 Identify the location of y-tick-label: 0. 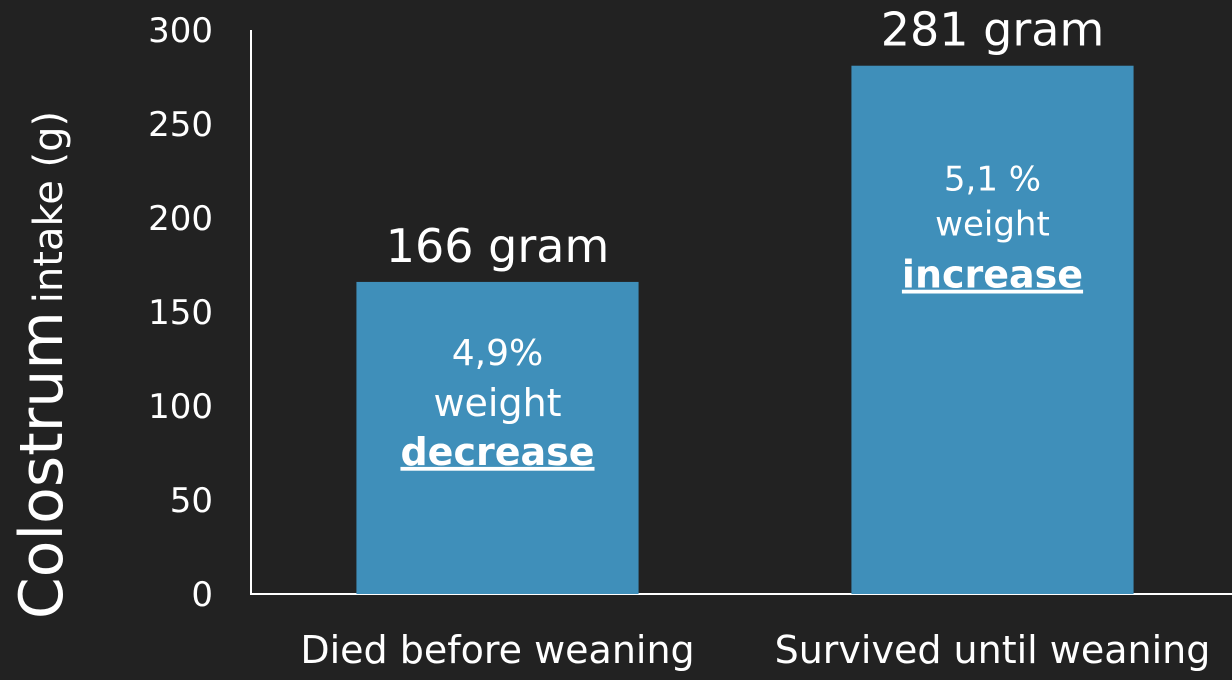
(202, 595).